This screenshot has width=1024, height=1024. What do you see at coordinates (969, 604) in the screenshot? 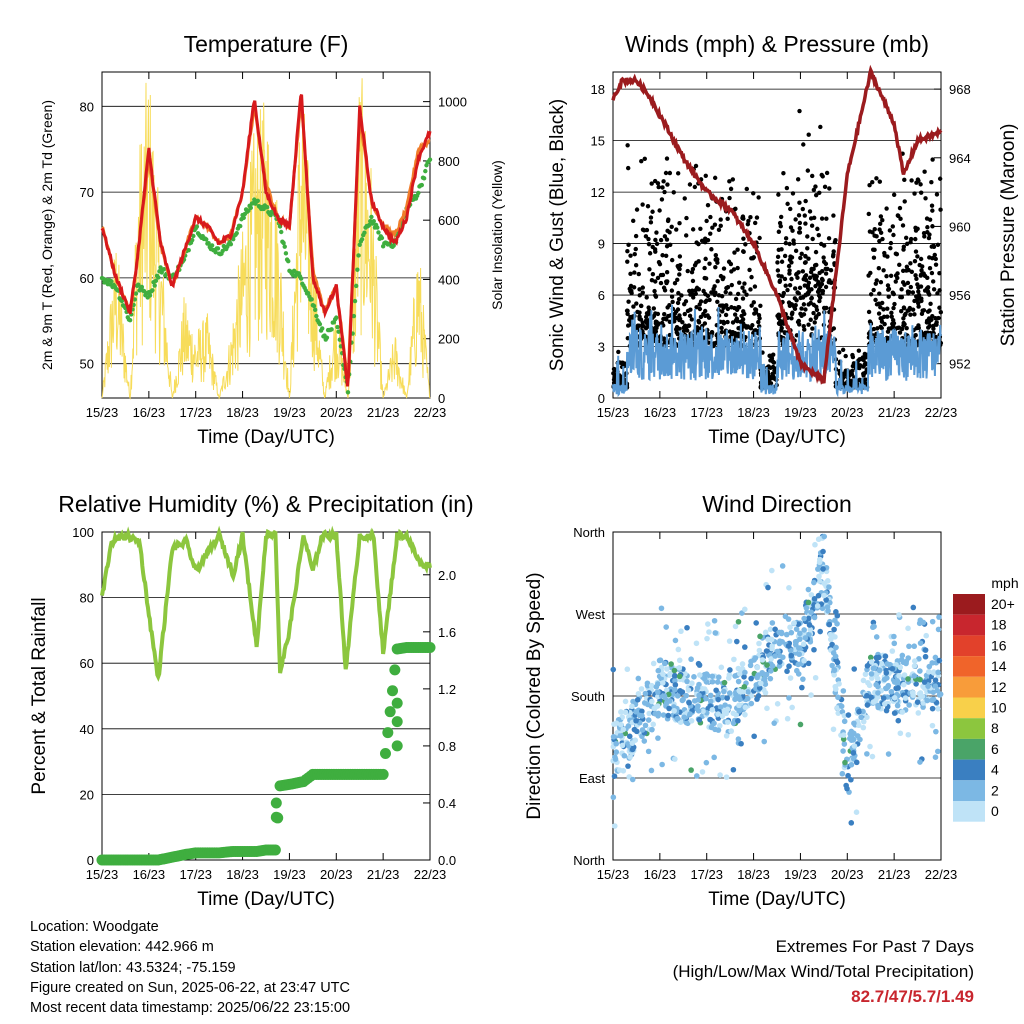
I see `legend-swatch` at bounding box center [969, 604].